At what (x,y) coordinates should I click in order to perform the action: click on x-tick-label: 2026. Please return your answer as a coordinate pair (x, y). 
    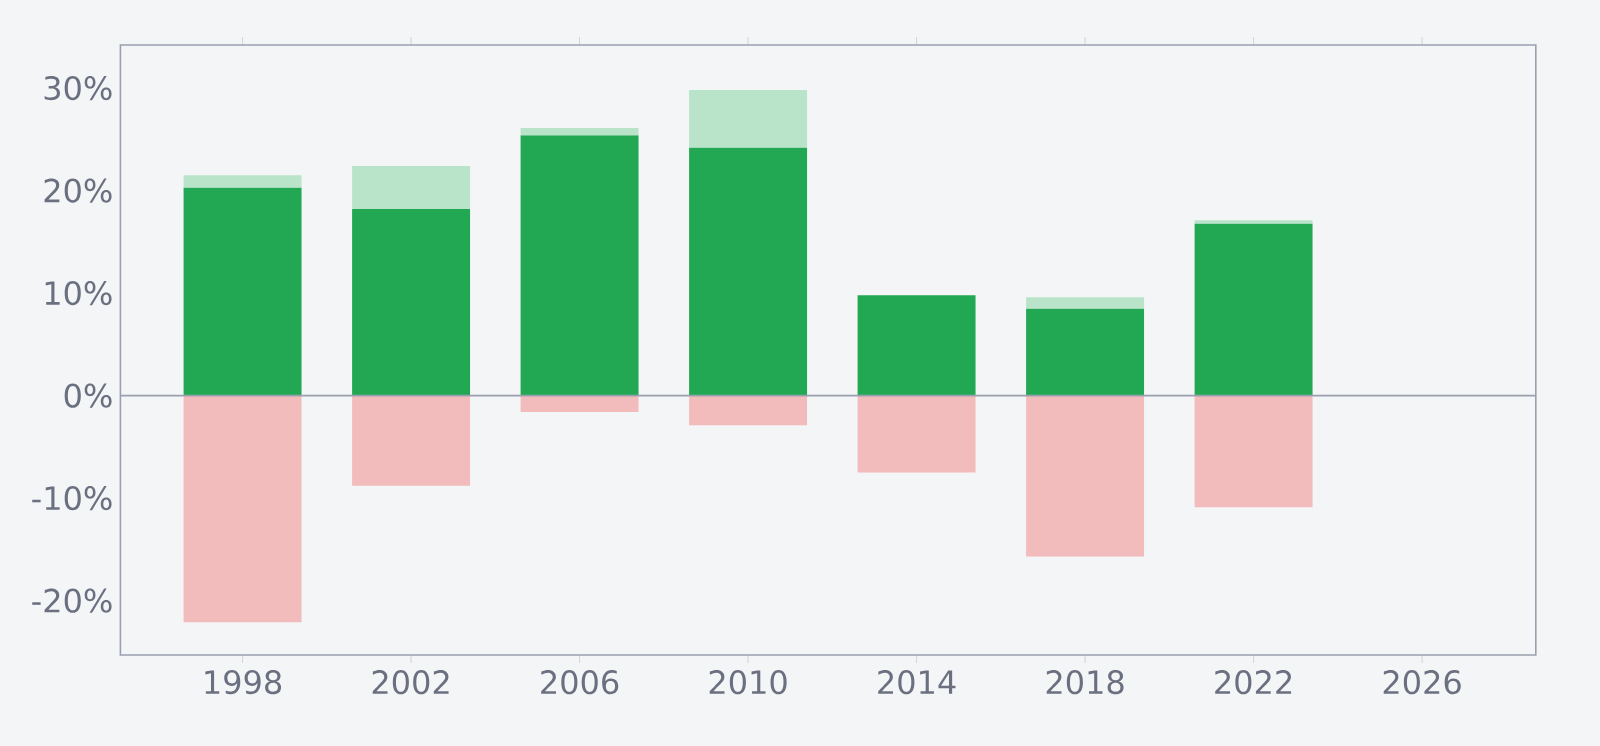
    Looking at the image, I should click on (1422, 682).